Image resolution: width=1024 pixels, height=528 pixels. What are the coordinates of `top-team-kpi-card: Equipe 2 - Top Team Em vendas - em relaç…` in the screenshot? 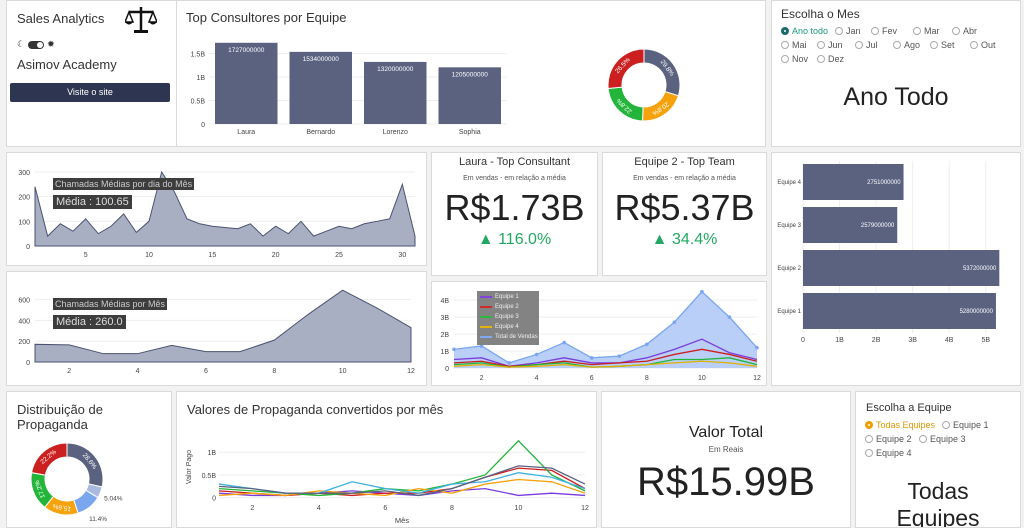 It's located at (684, 214).